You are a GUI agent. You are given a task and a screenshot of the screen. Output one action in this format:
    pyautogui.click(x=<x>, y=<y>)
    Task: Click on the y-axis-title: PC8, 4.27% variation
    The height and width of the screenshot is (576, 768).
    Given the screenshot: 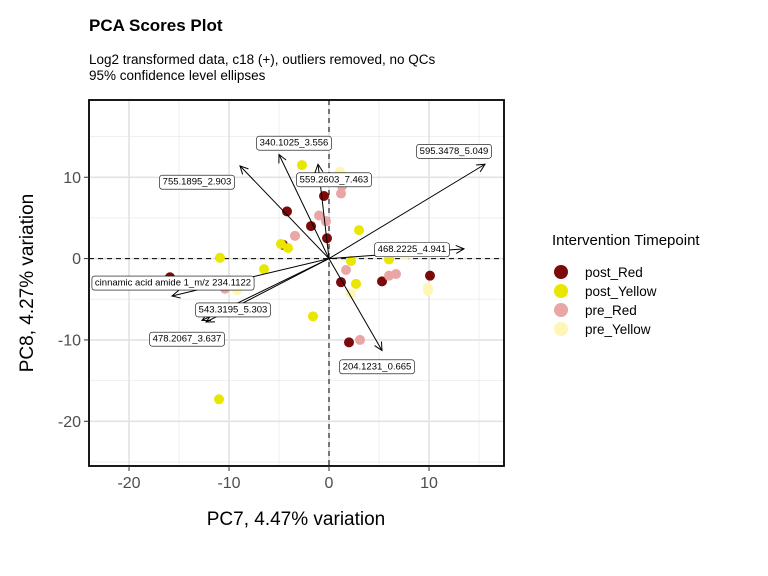 What is the action you would take?
    pyautogui.click(x=27, y=283)
    